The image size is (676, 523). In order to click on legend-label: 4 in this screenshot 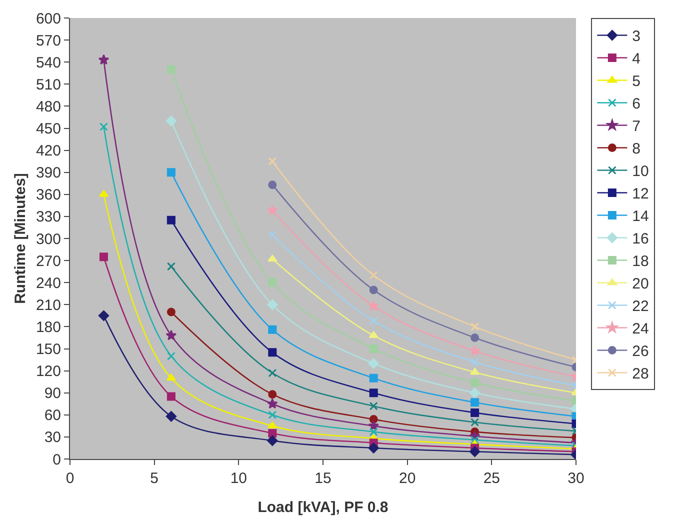, I will do `click(636, 59)`.